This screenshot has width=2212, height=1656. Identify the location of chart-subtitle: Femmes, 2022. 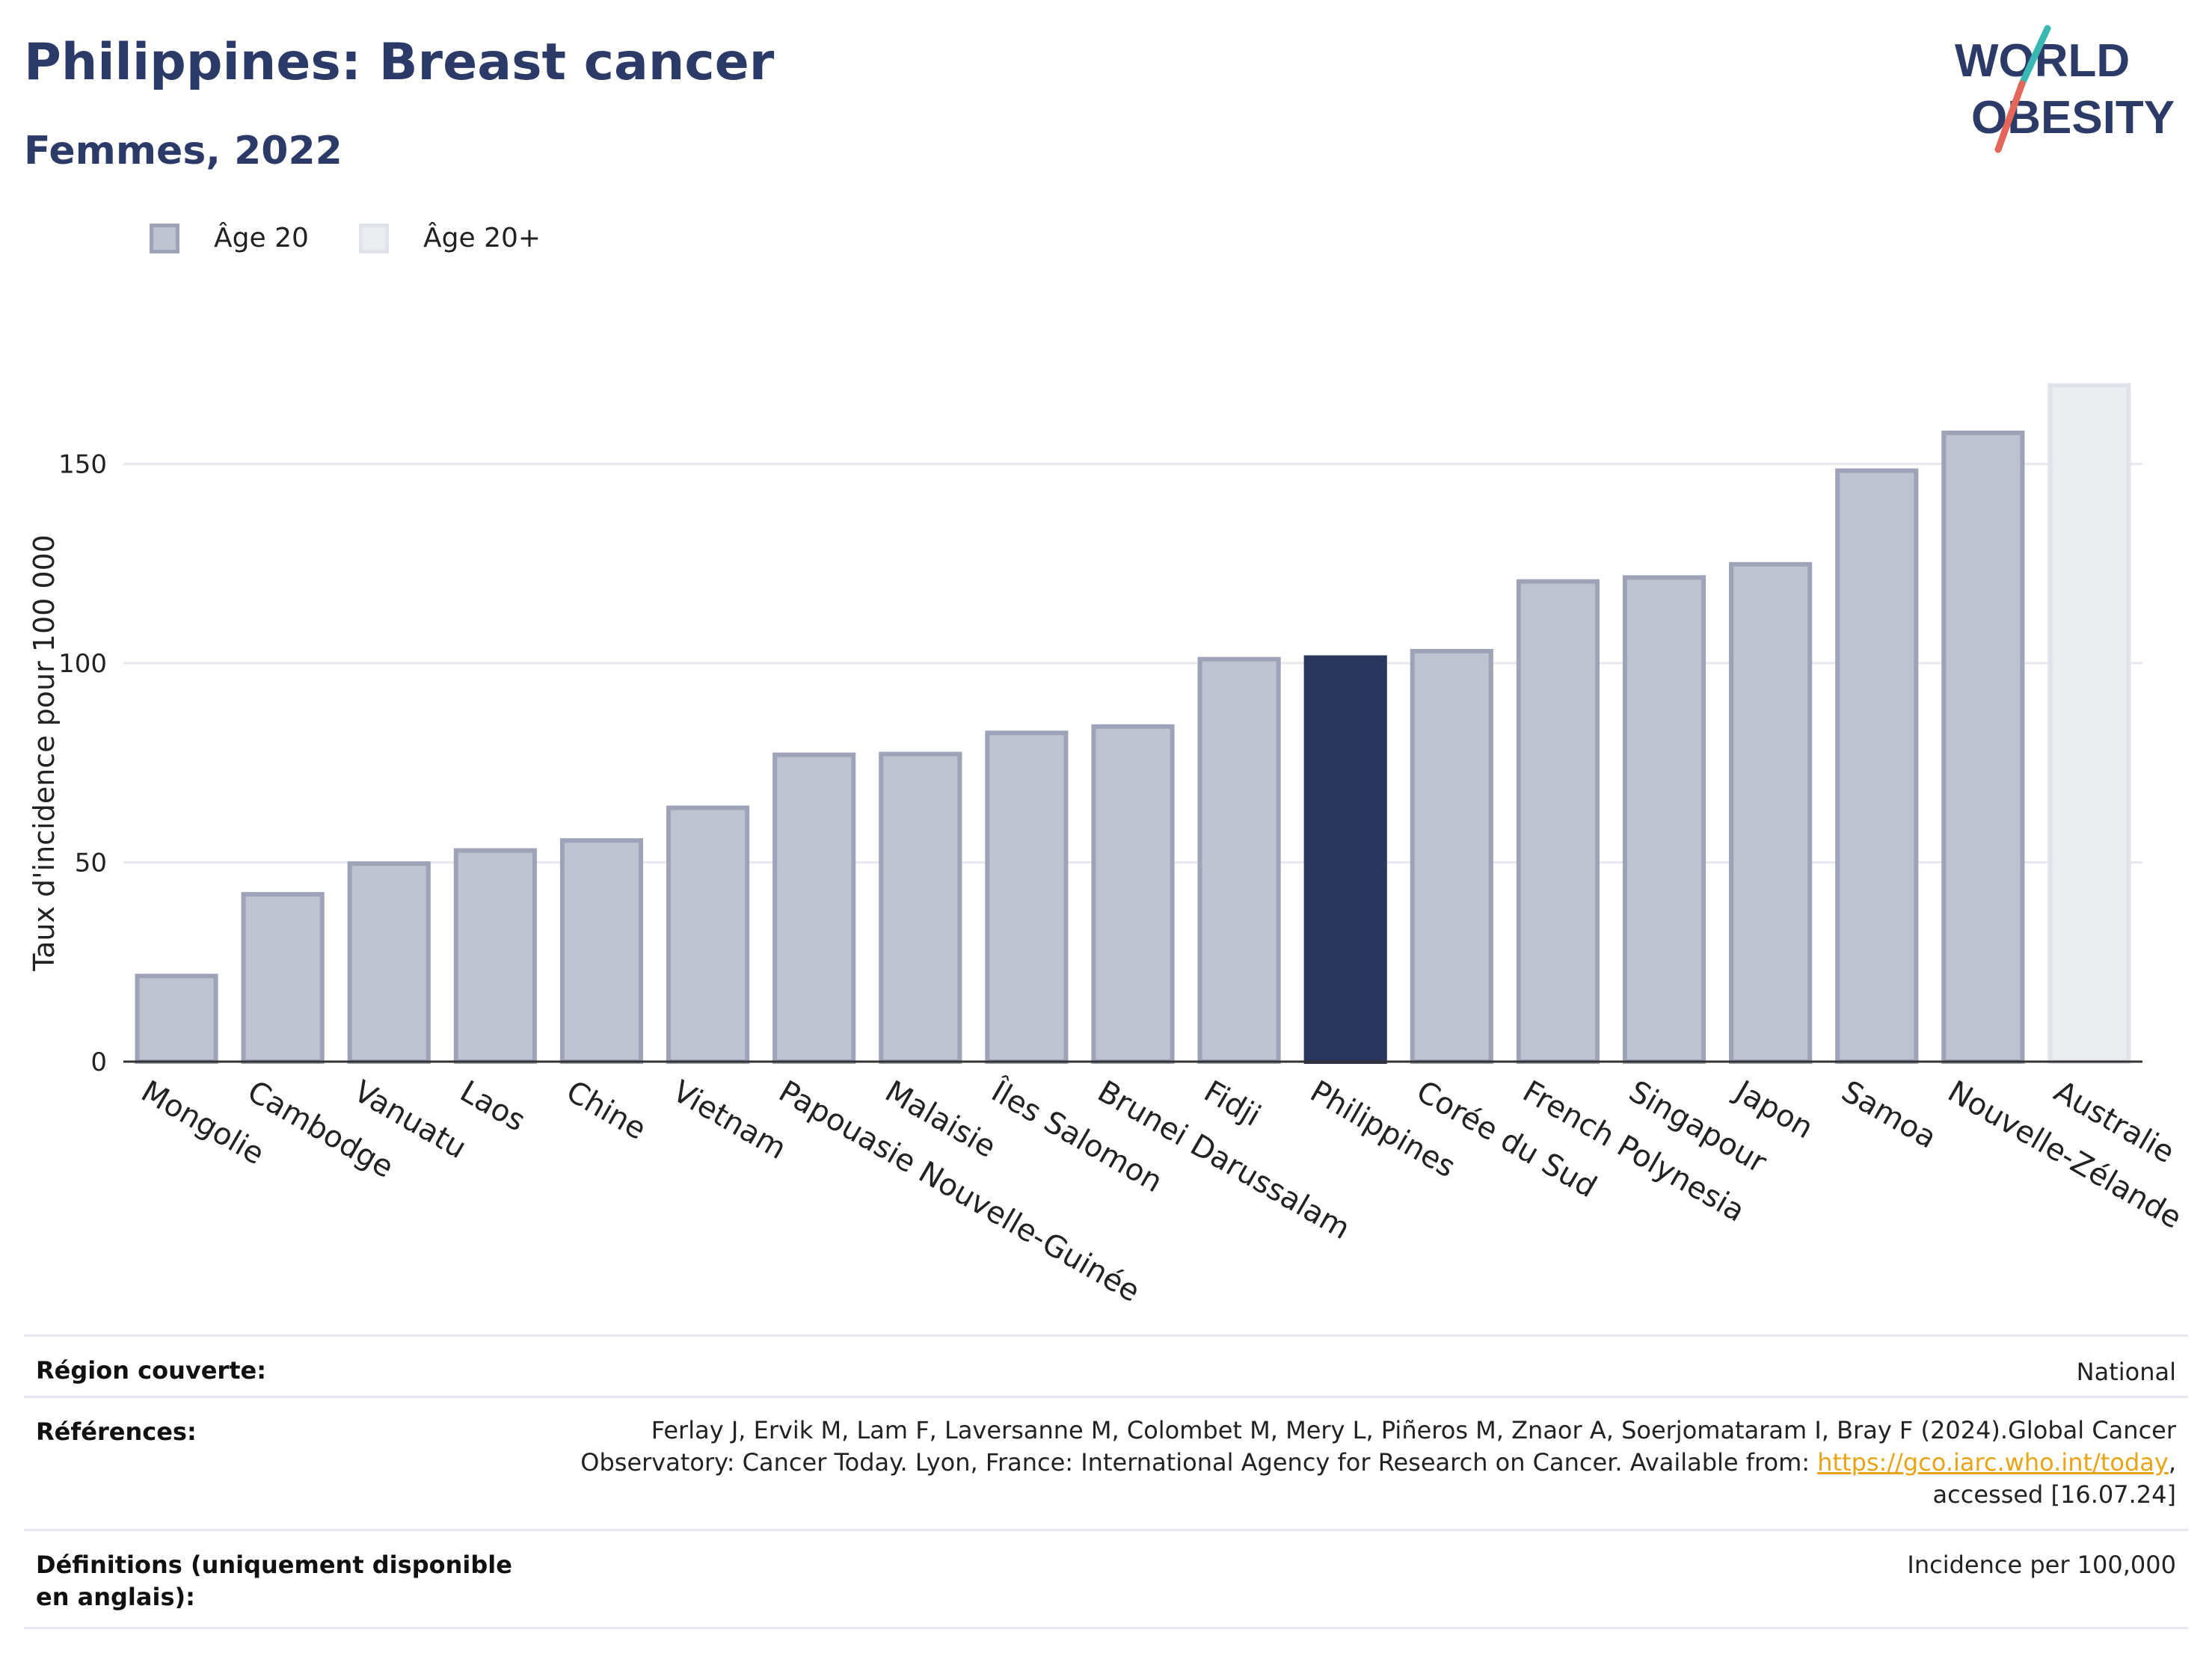
(183, 151).